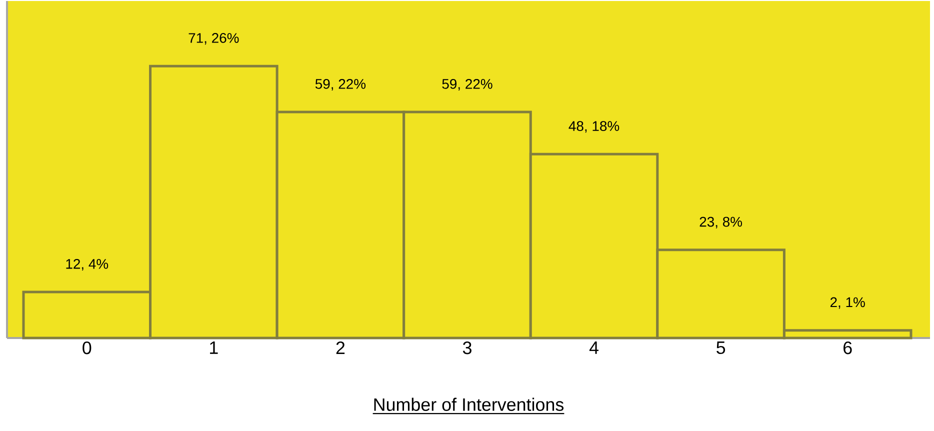 This screenshot has width=934, height=431. Describe the element at coordinates (87, 264) in the screenshot. I see `data-label: 12, 4%` at that location.